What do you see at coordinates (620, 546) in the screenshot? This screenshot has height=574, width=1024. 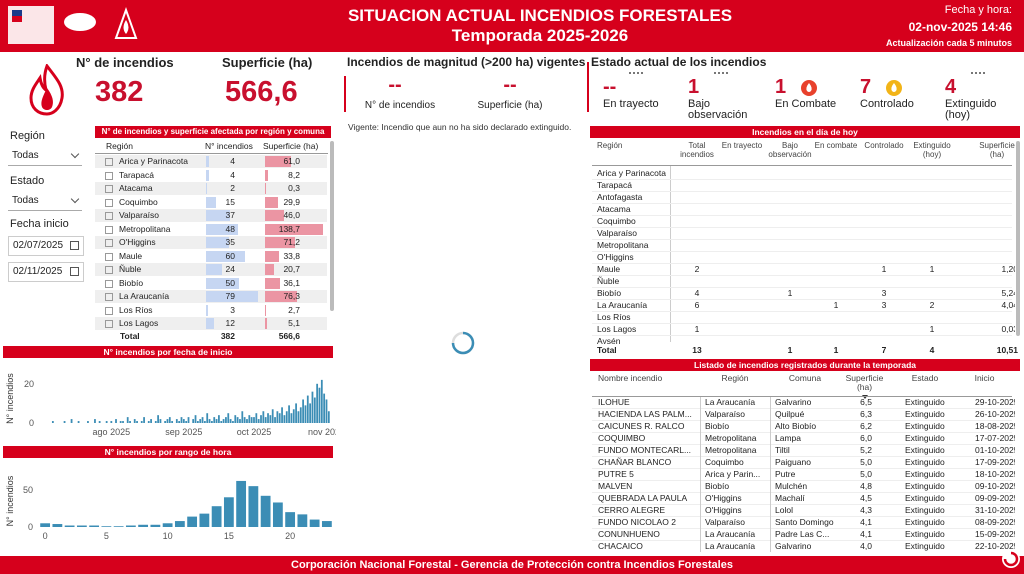 I see `table-cell: CHACAICO` at bounding box center [620, 546].